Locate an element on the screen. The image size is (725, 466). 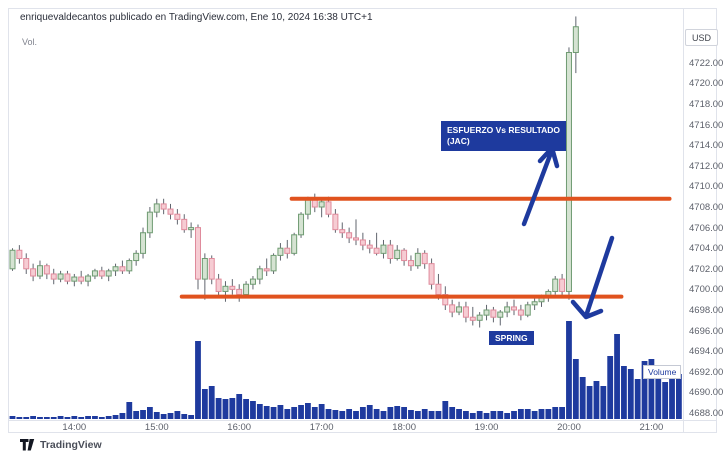
footer-brand-row: TradingView is located at coordinates (61, 445).